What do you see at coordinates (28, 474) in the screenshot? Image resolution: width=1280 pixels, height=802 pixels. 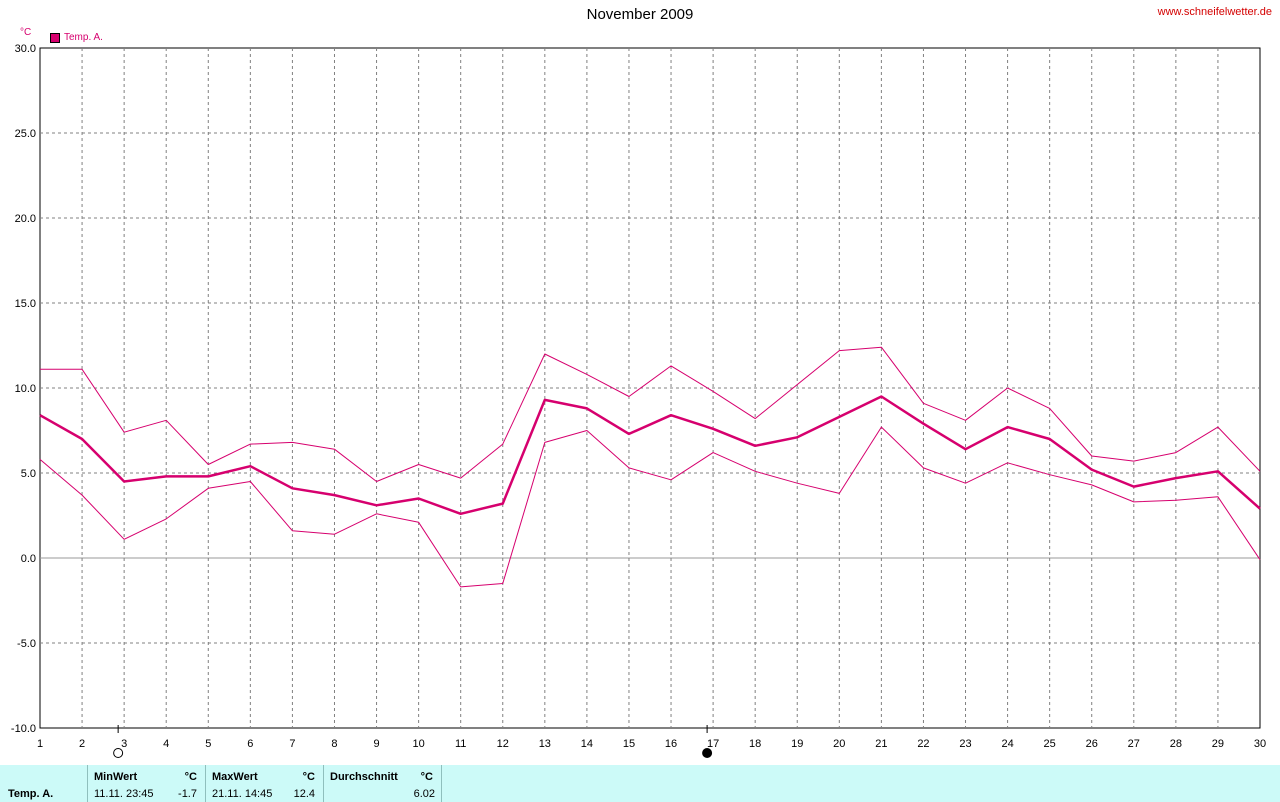 I see `y-tick-label: 5.0` at bounding box center [28, 474].